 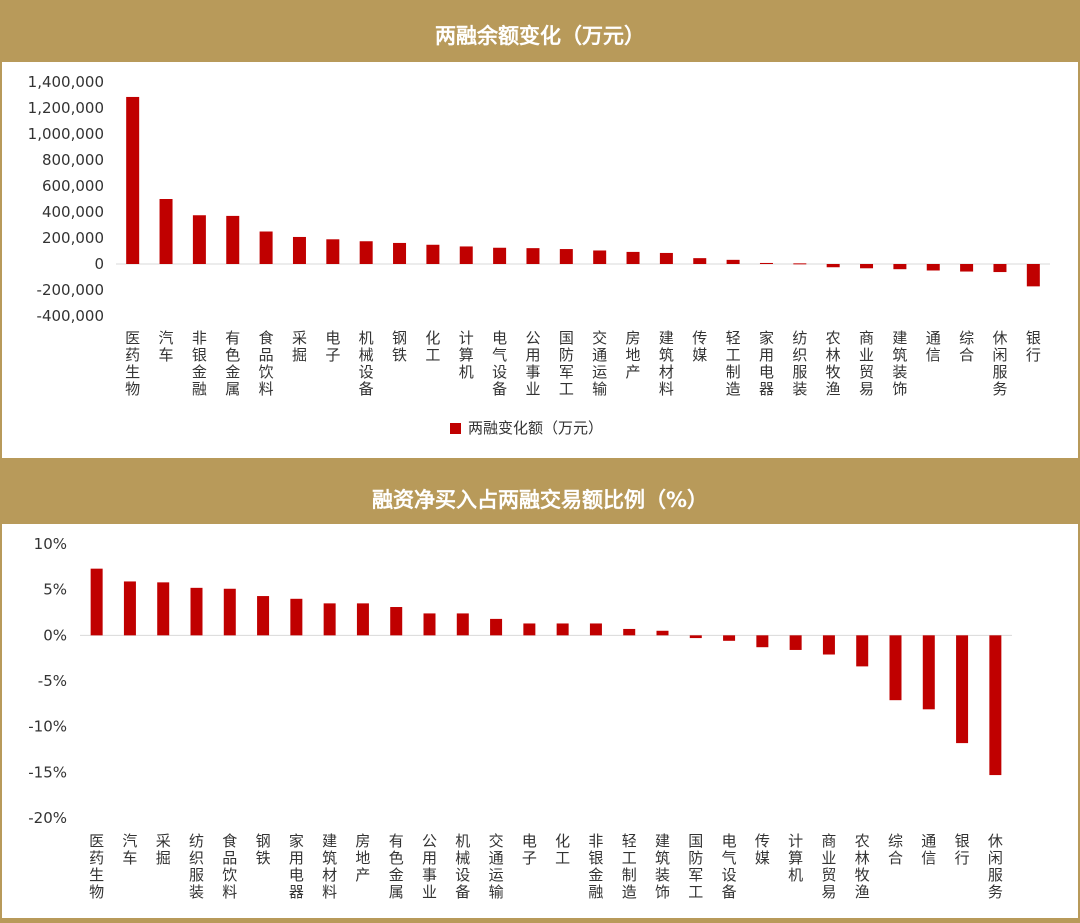 What do you see at coordinates (266, 363) in the screenshot?
I see `chart1-category-label: 食品饮料` at bounding box center [266, 363].